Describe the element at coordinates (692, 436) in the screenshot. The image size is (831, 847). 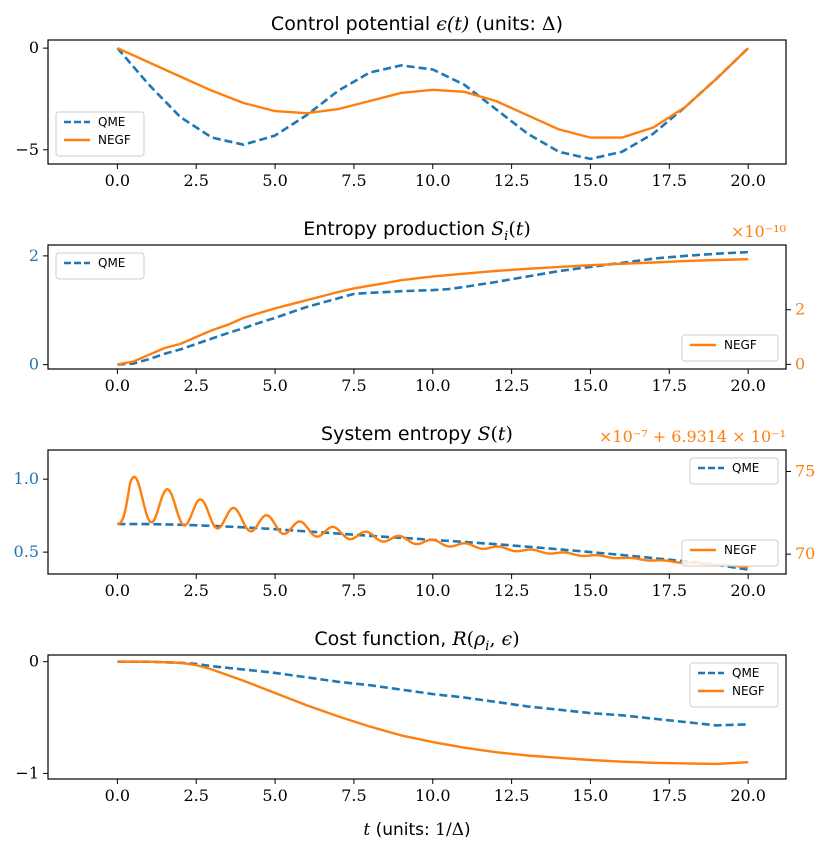
I see `right-axis-offset-label: ×10⁻⁷ + 6.9314 × 10⁻¹` at that location.